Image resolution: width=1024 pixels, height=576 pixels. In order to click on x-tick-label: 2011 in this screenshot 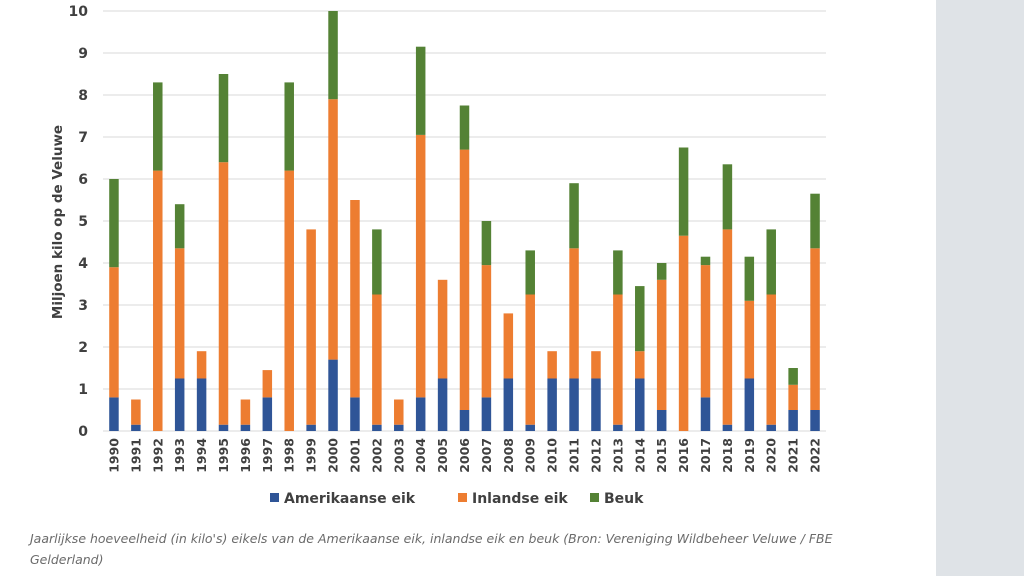, I will do `click(574, 455)`.